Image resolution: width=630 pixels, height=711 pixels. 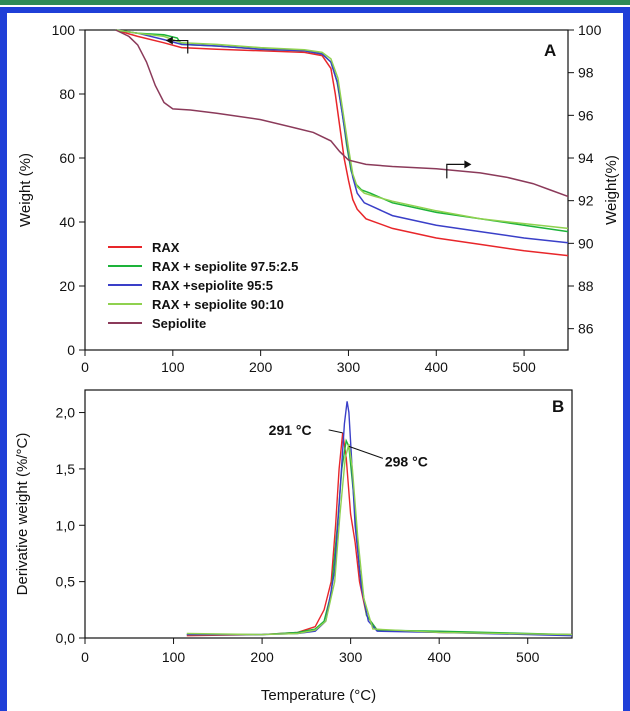 I want to click on y-right-tick-label: 92, so click(x=586, y=201).